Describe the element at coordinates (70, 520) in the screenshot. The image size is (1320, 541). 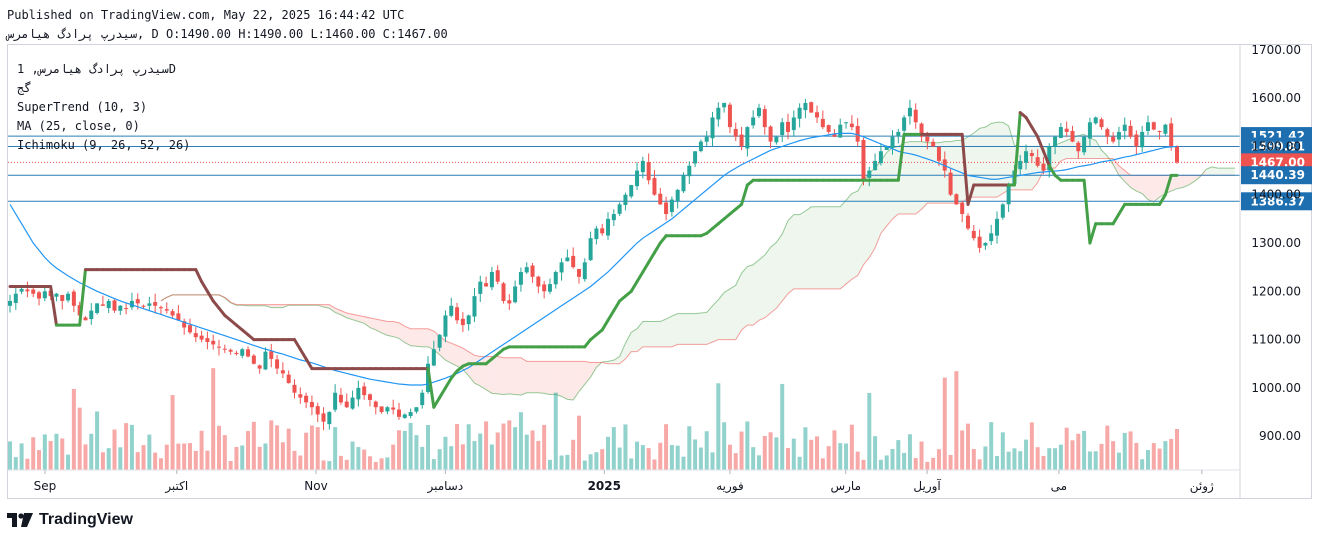
I see `tradingview-logo: TradingView` at that location.